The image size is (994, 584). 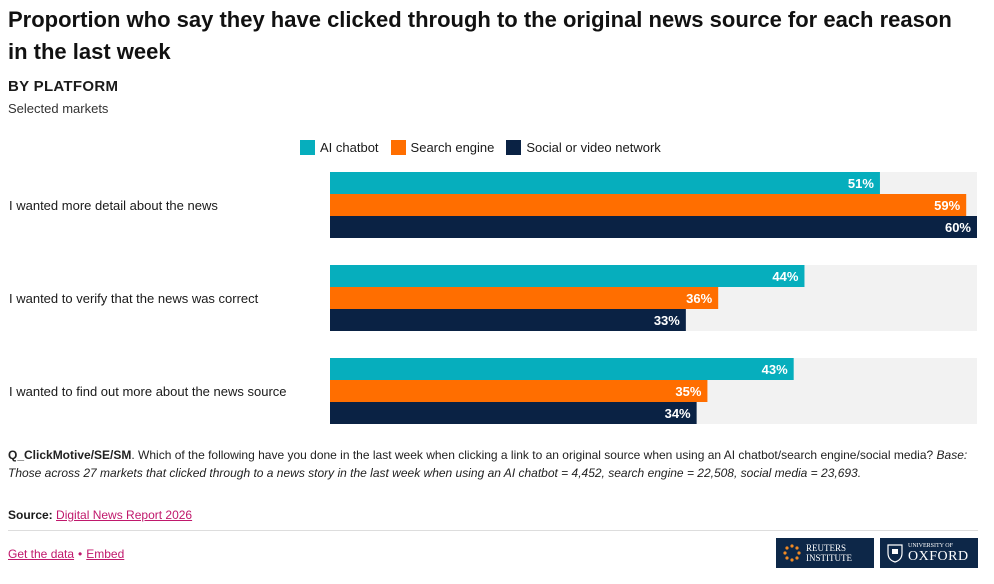 I want to click on source-label: Source:, so click(x=30, y=515).